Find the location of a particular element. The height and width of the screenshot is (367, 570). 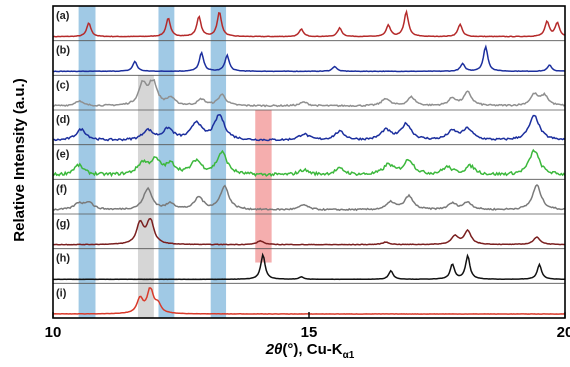

x-tick-label: 20 is located at coordinates (563, 332).